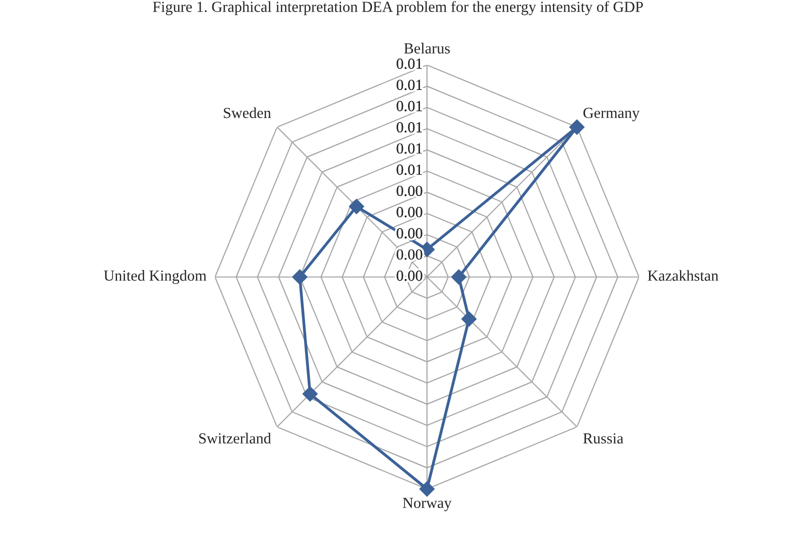 This screenshot has height=545, width=796. Describe the element at coordinates (603, 438) in the screenshot. I see `spoke-label: Russia` at that location.